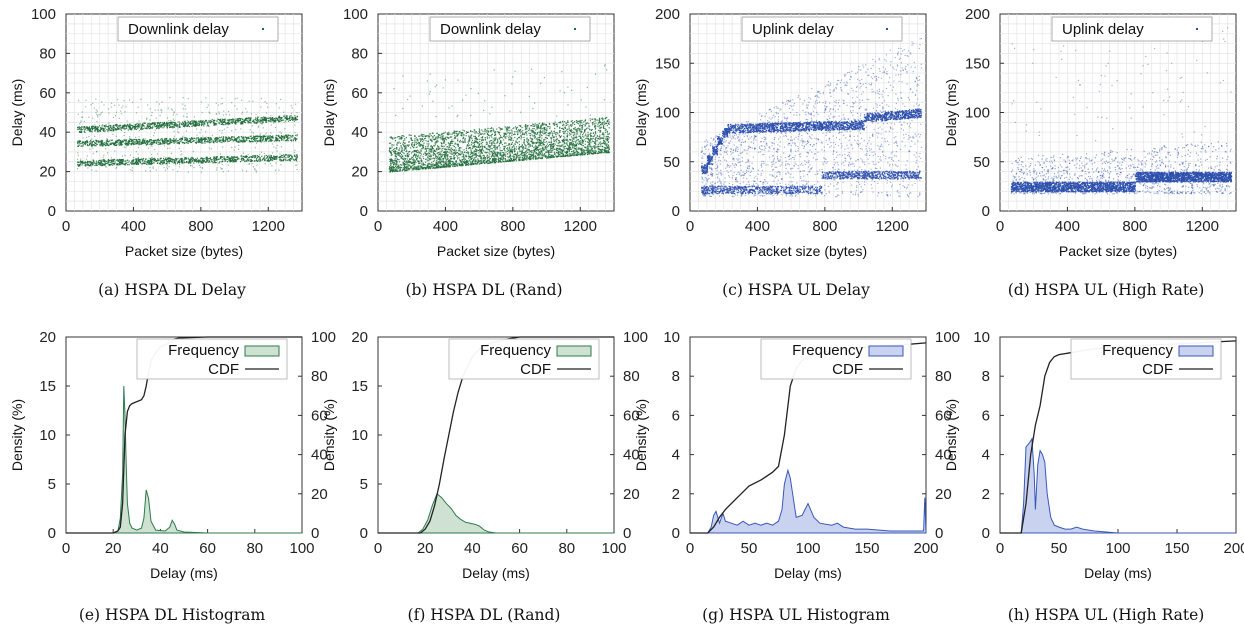  Describe the element at coordinates (483, 290) in the screenshot. I see `panel-caption: (b) HSPA DL (Rand)` at that location.